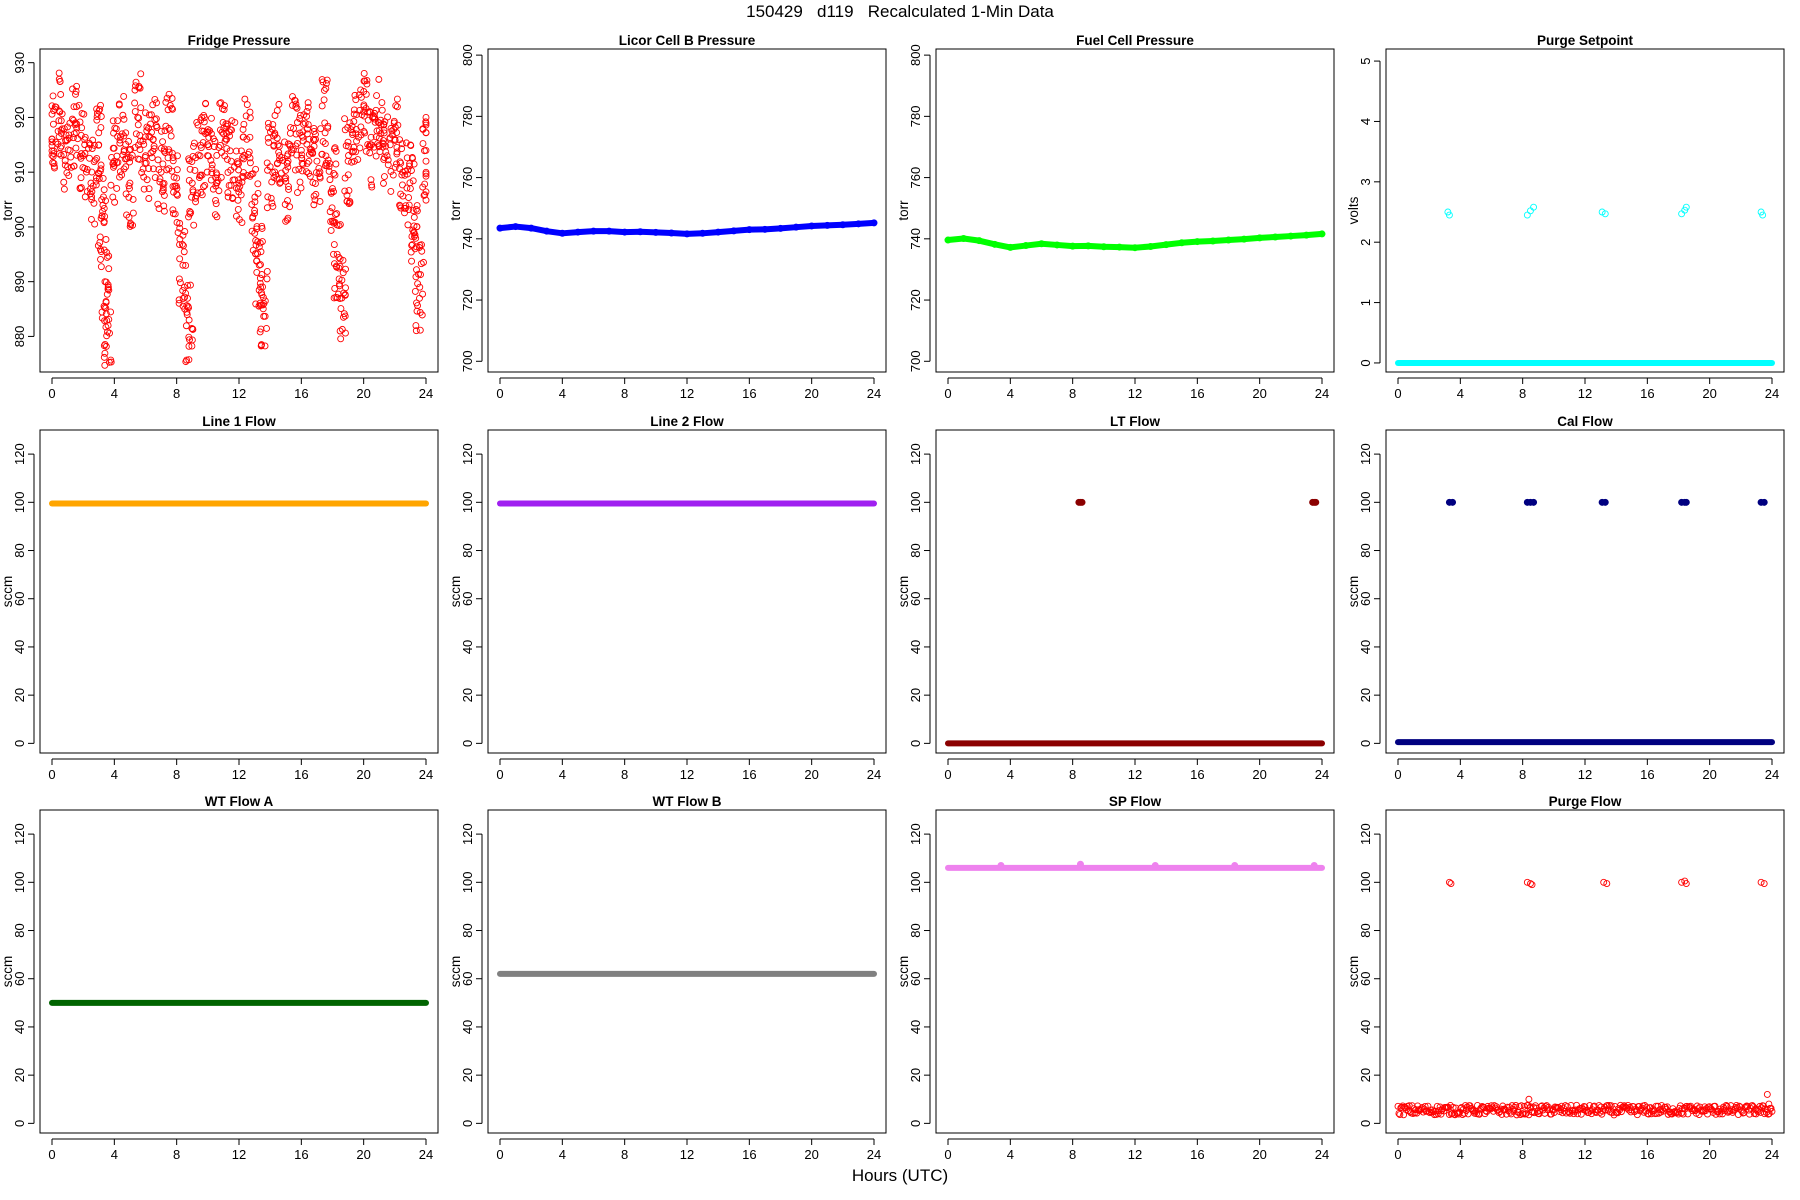 The image size is (1800, 1200). I want to click on y-tick-label: 100, so click(467, 502).